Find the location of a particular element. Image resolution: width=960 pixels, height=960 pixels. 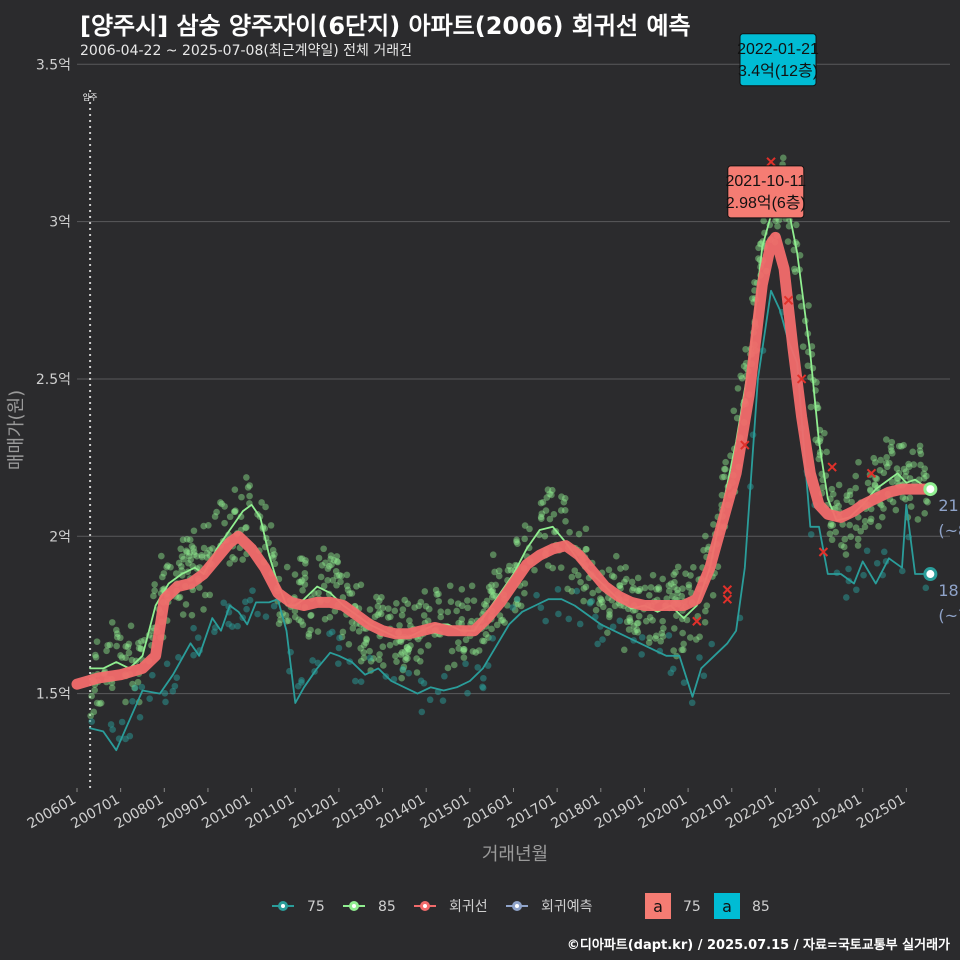

legend-label-swatch is located at coordinates (727, 906).